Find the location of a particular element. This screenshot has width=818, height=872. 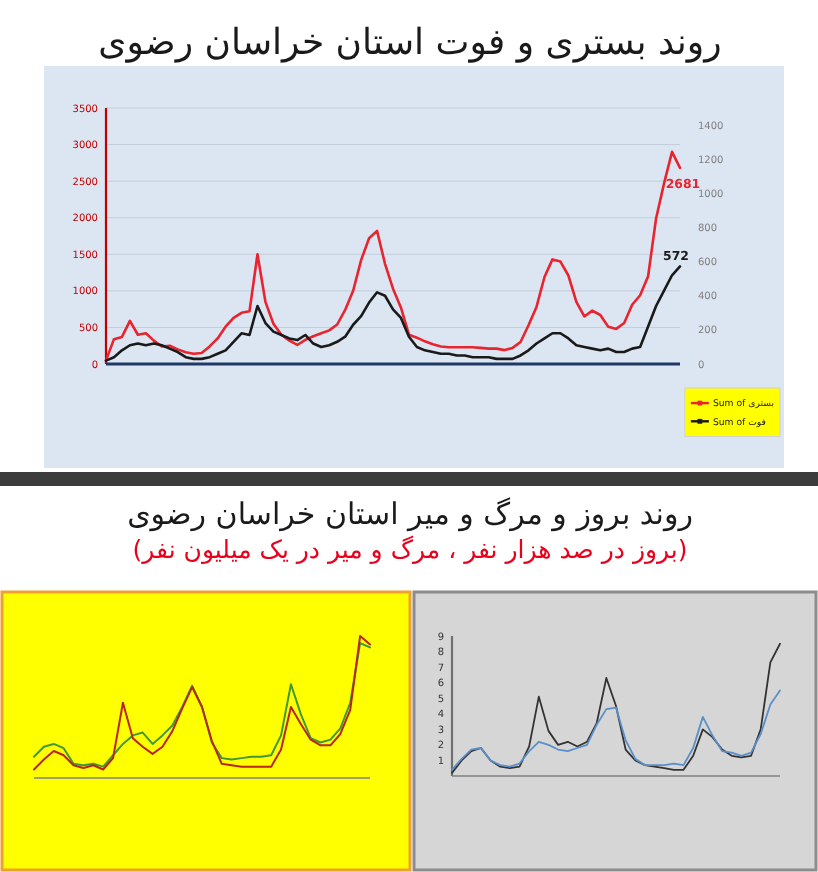

chart-title: روند بستری و فوت استان خراسان رضوی is located at coordinates (410, 43).